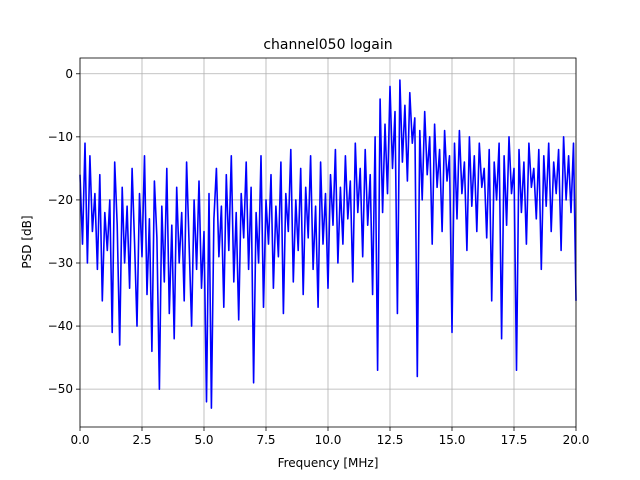  I want to click on x-tick-label: 0.0, so click(79, 440).